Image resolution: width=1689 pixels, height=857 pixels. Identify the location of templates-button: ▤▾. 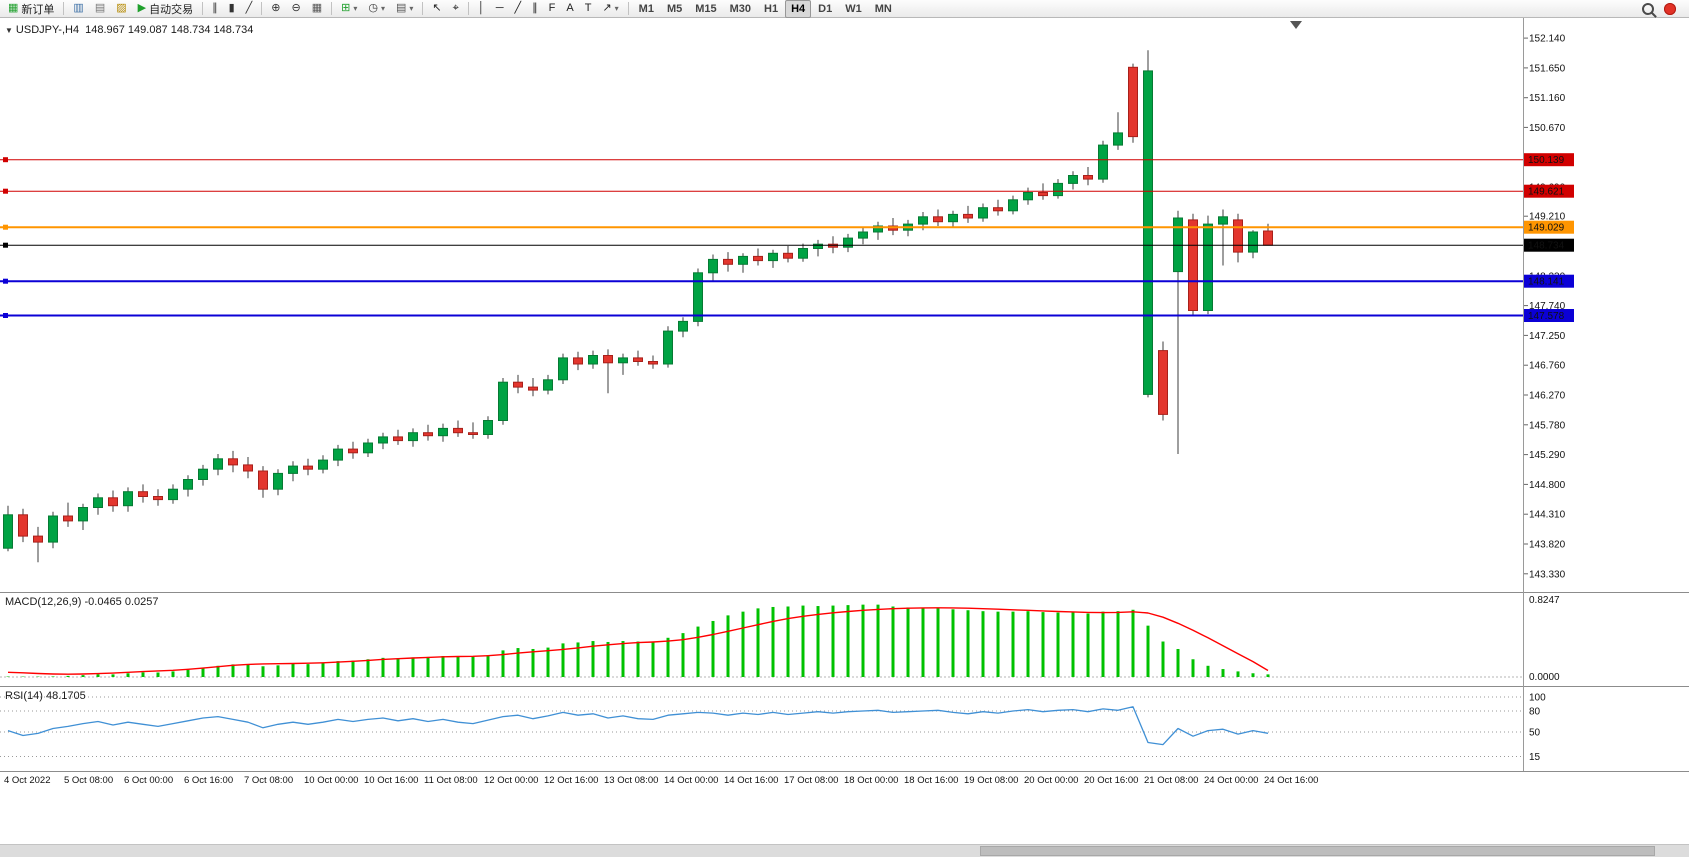
(404, 9).